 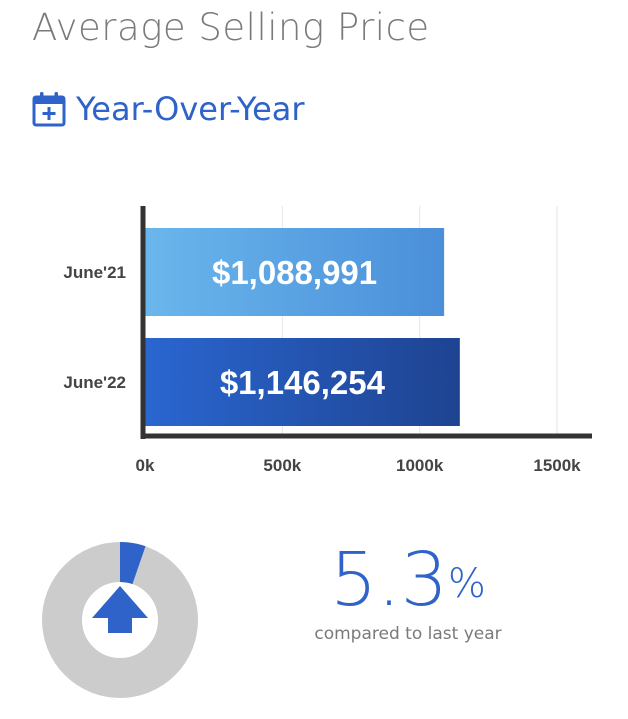 What do you see at coordinates (145, 465) in the screenshot?
I see `x-tick-label: 0k` at bounding box center [145, 465].